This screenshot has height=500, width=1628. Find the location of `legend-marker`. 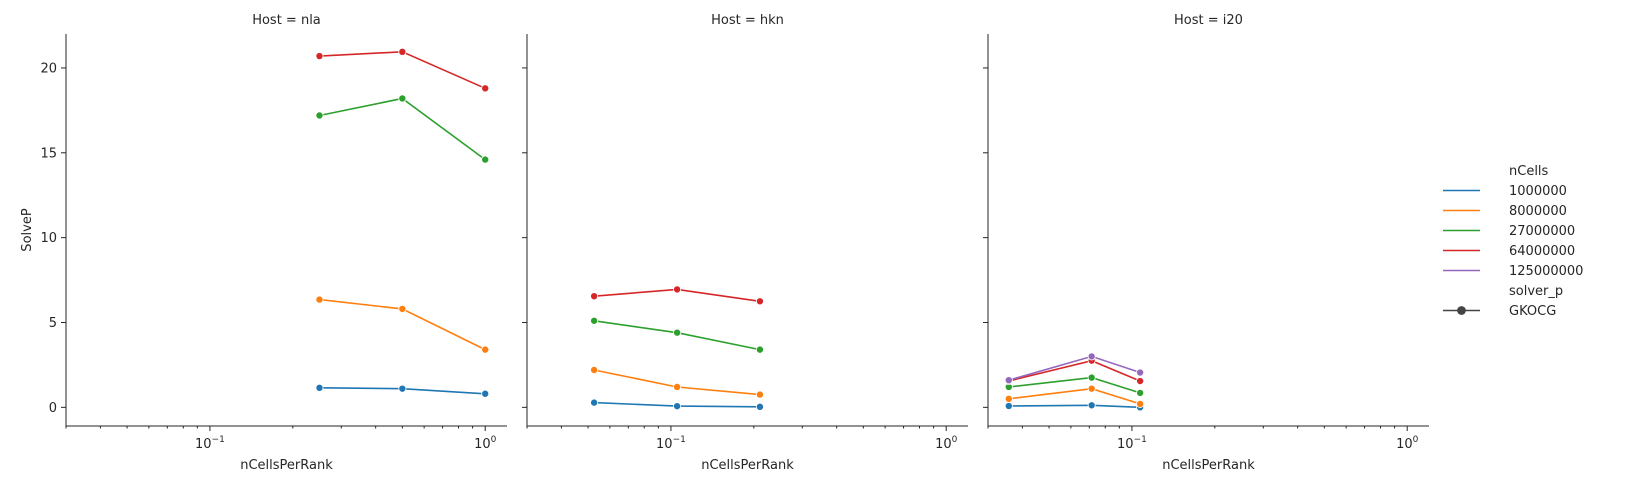

legend-marker is located at coordinates (1461, 310).